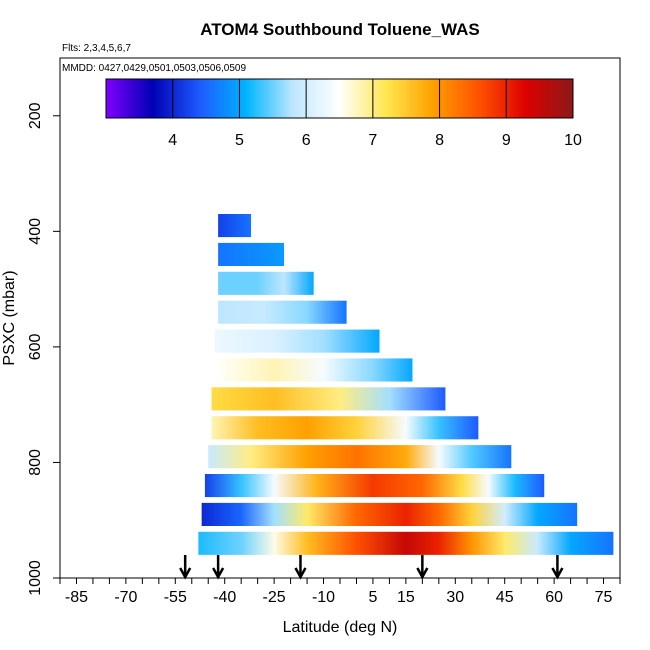 The width and height of the screenshot is (650, 650). What do you see at coordinates (239, 140) in the screenshot?
I see `colorbar-tick-label: 5` at bounding box center [239, 140].